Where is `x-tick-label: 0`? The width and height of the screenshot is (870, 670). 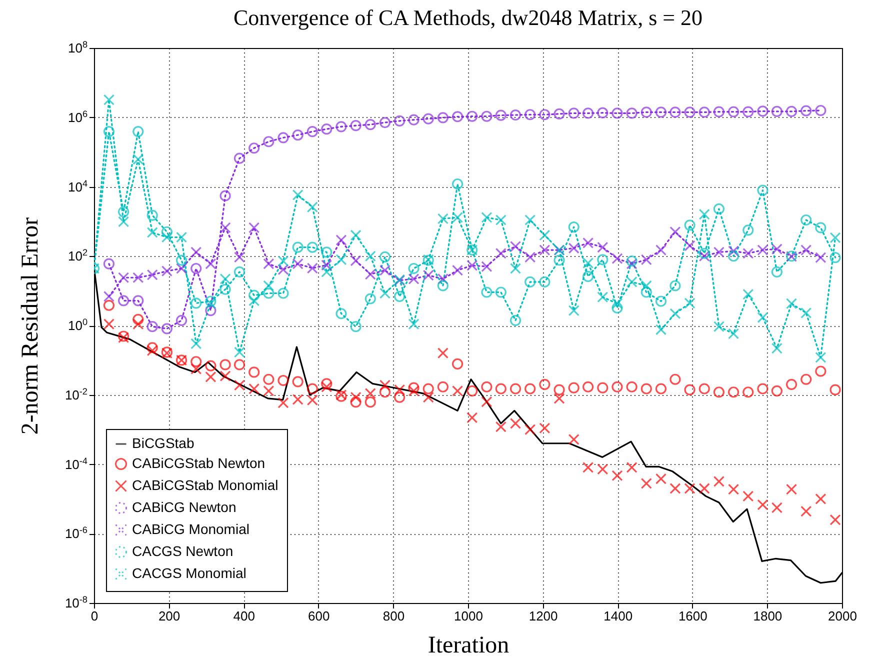
x-tick-label: 0 is located at coordinates (94, 616).